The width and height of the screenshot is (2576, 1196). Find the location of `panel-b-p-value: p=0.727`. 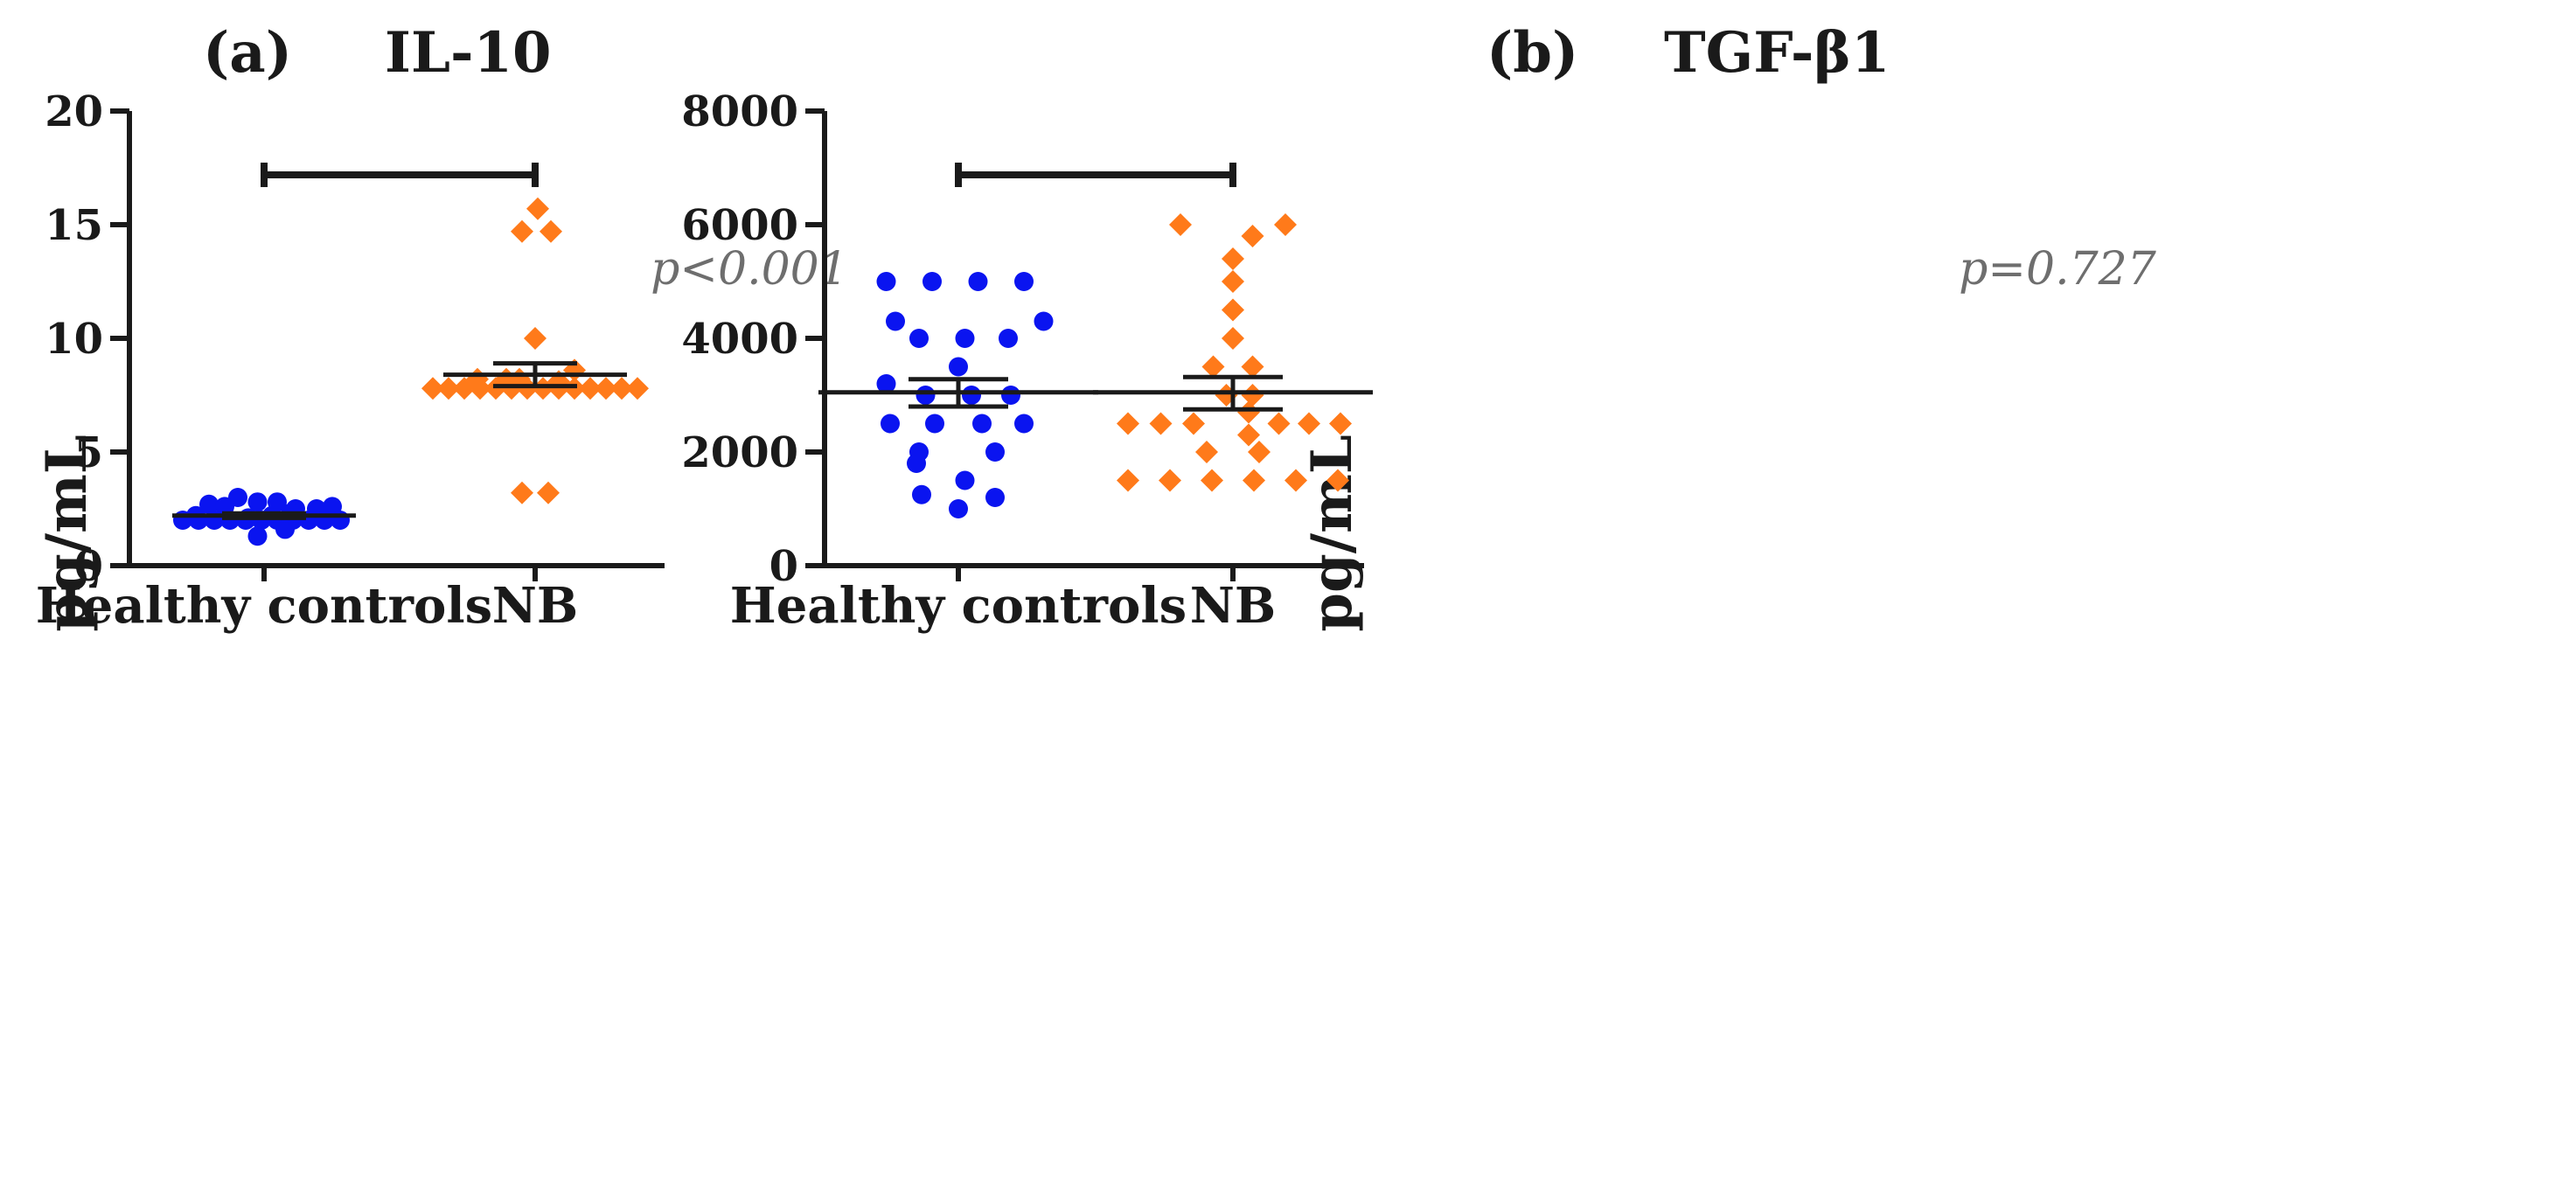

panel-b-p-value: p=0.727 is located at coordinates (2058, 269).